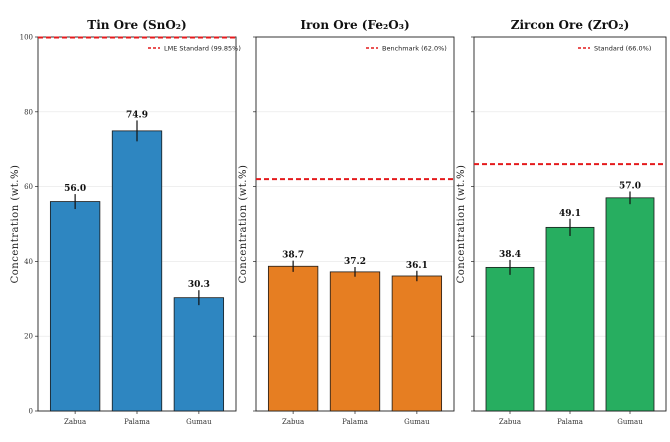 The image size is (670, 442). Describe the element at coordinates (417, 266) in the screenshot. I see `value-label: 36.1` at that location.